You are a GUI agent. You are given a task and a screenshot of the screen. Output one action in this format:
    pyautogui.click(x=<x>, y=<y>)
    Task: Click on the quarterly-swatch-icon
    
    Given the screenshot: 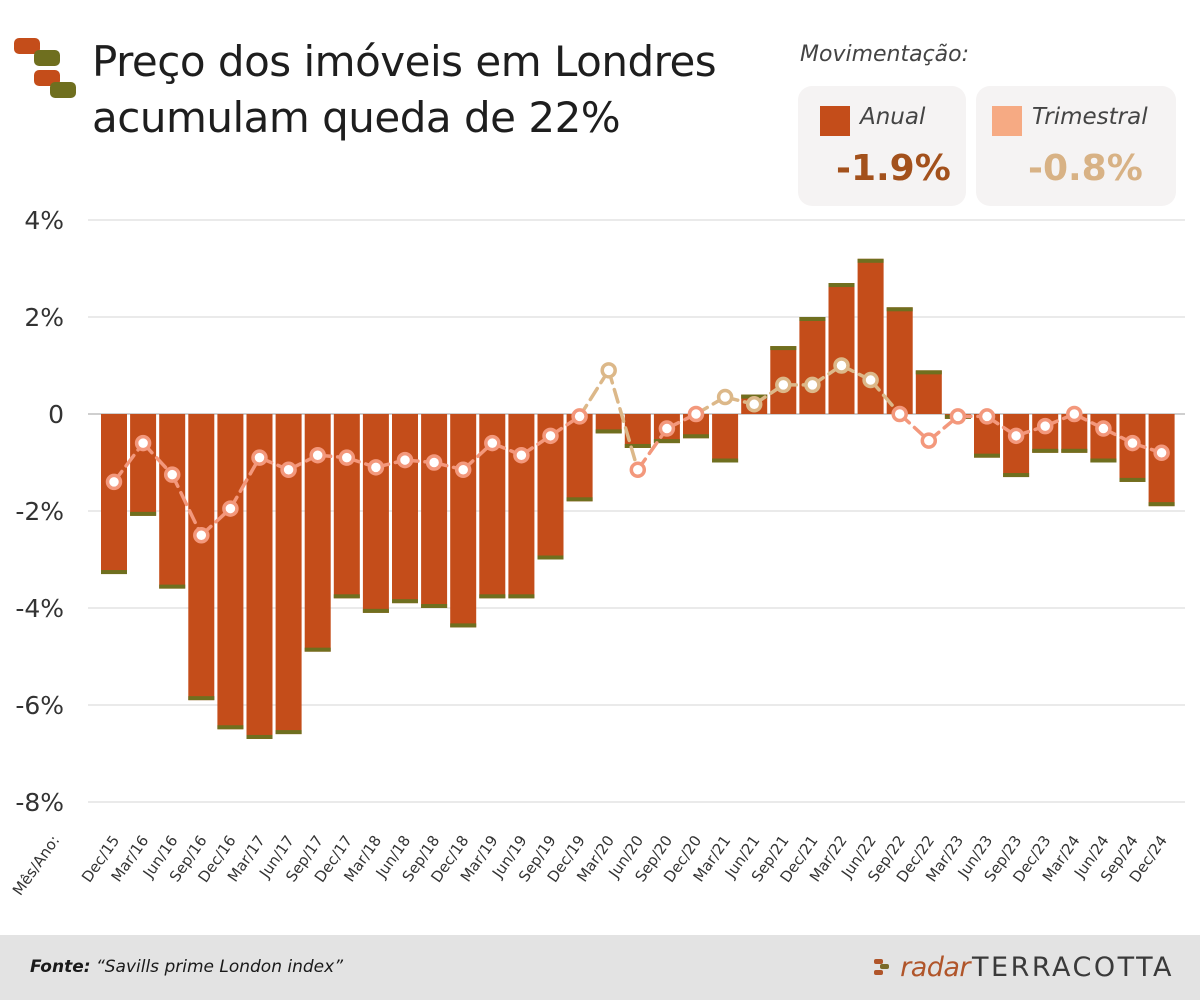 What is the action you would take?
    pyautogui.click(x=1007, y=121)
    